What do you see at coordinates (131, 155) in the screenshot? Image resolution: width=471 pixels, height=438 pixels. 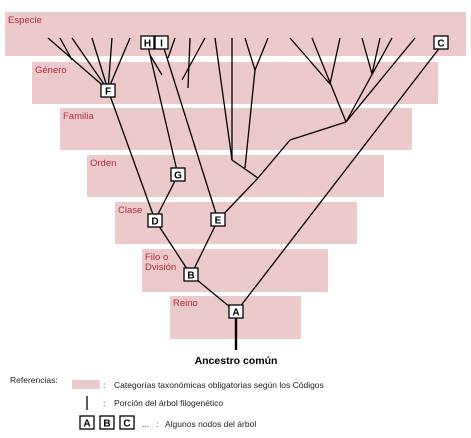 I see `branch-d-f` at bounding box center [131, 155].